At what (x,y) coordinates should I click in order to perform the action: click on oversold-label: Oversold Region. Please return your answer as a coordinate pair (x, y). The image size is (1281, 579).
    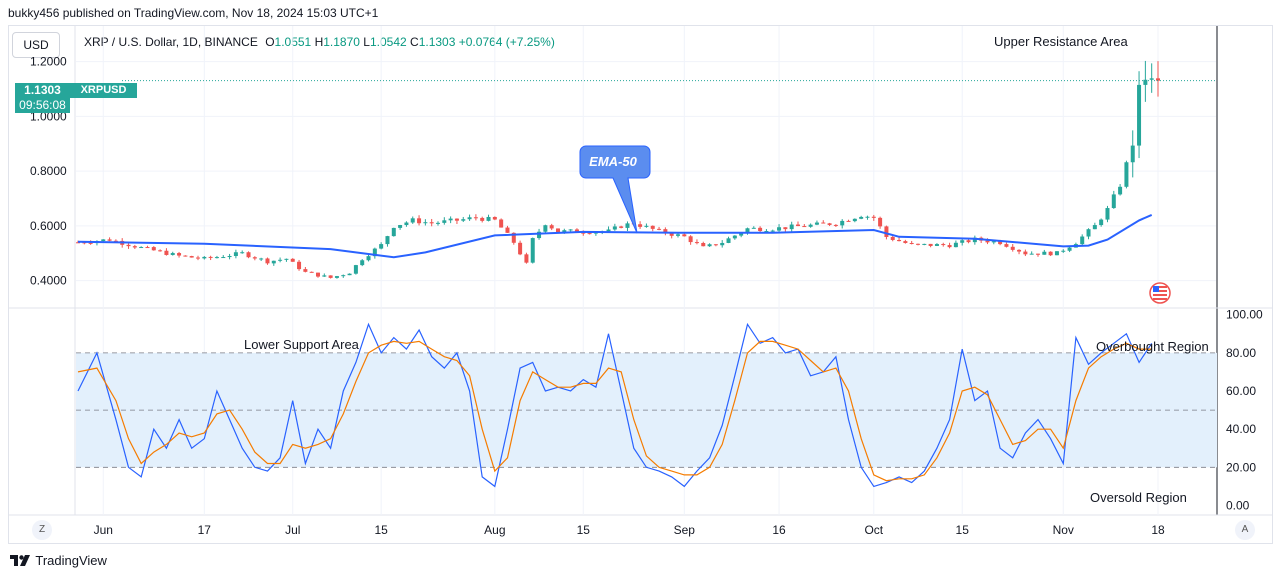
    Looking at the image, I should click on (1138, 497).